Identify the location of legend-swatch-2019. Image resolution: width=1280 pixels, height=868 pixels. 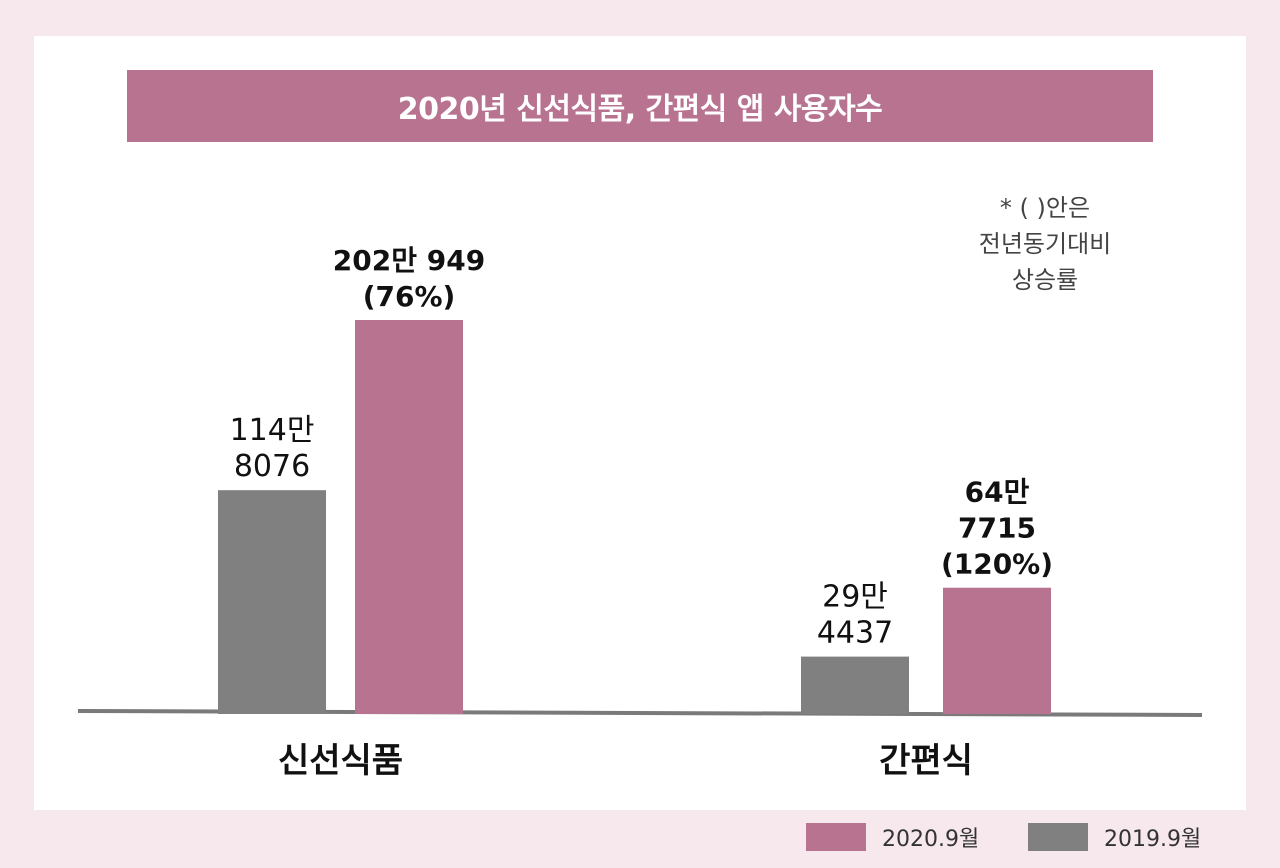
(1058, 837).